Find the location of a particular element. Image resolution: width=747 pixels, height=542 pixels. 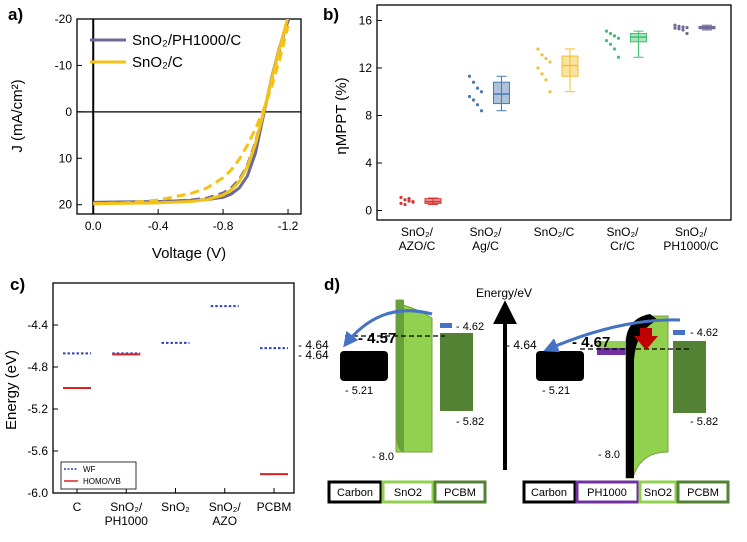

panel-c-xtick-label-1: SnO₂/PH1000 is located at coordinates (127, 514).